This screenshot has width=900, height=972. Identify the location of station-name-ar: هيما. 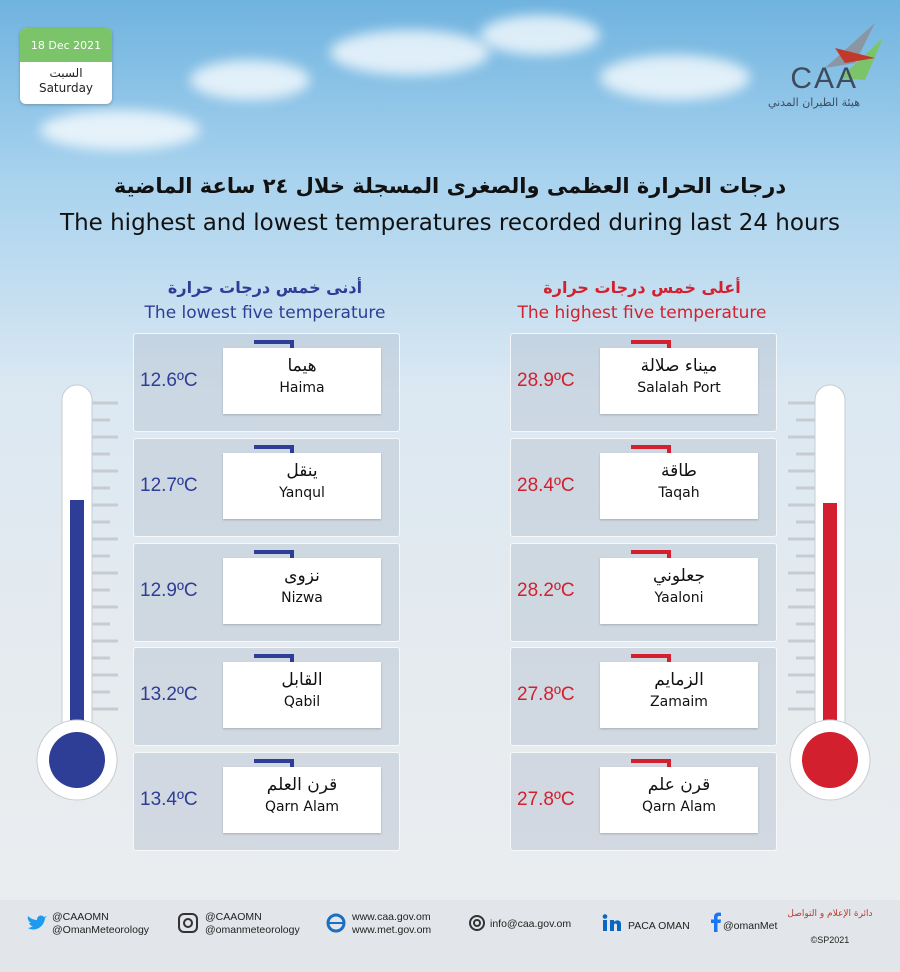
(302, 366).